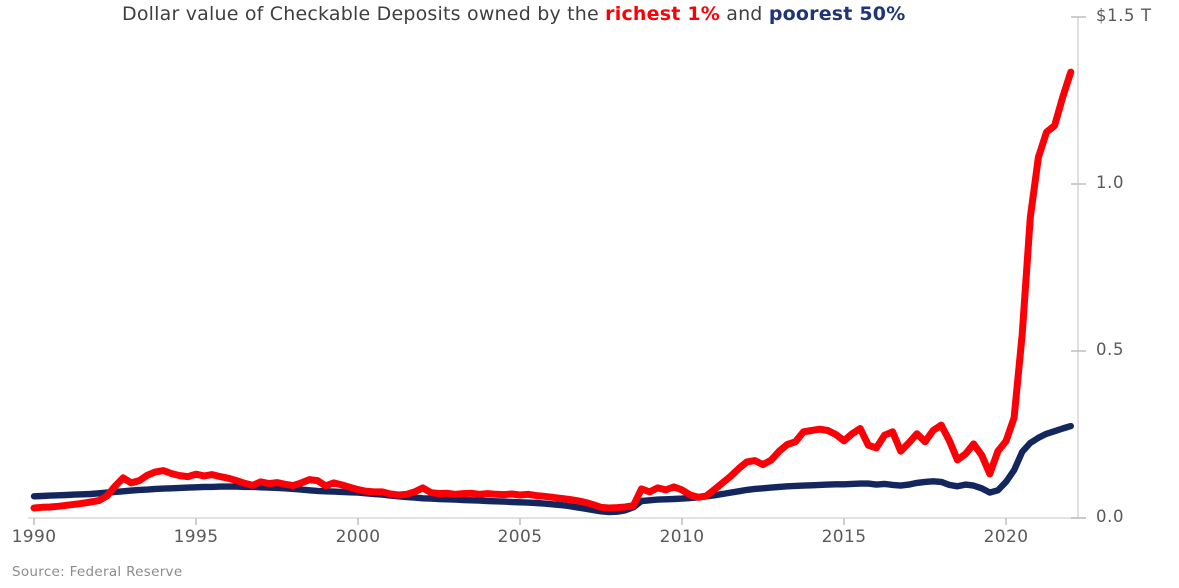 The image size is (1179, 588). What do you see at coordinates (552, 469) in the screenshot?
I see `poorest-50pct-line` at bounding box center [552, 469].